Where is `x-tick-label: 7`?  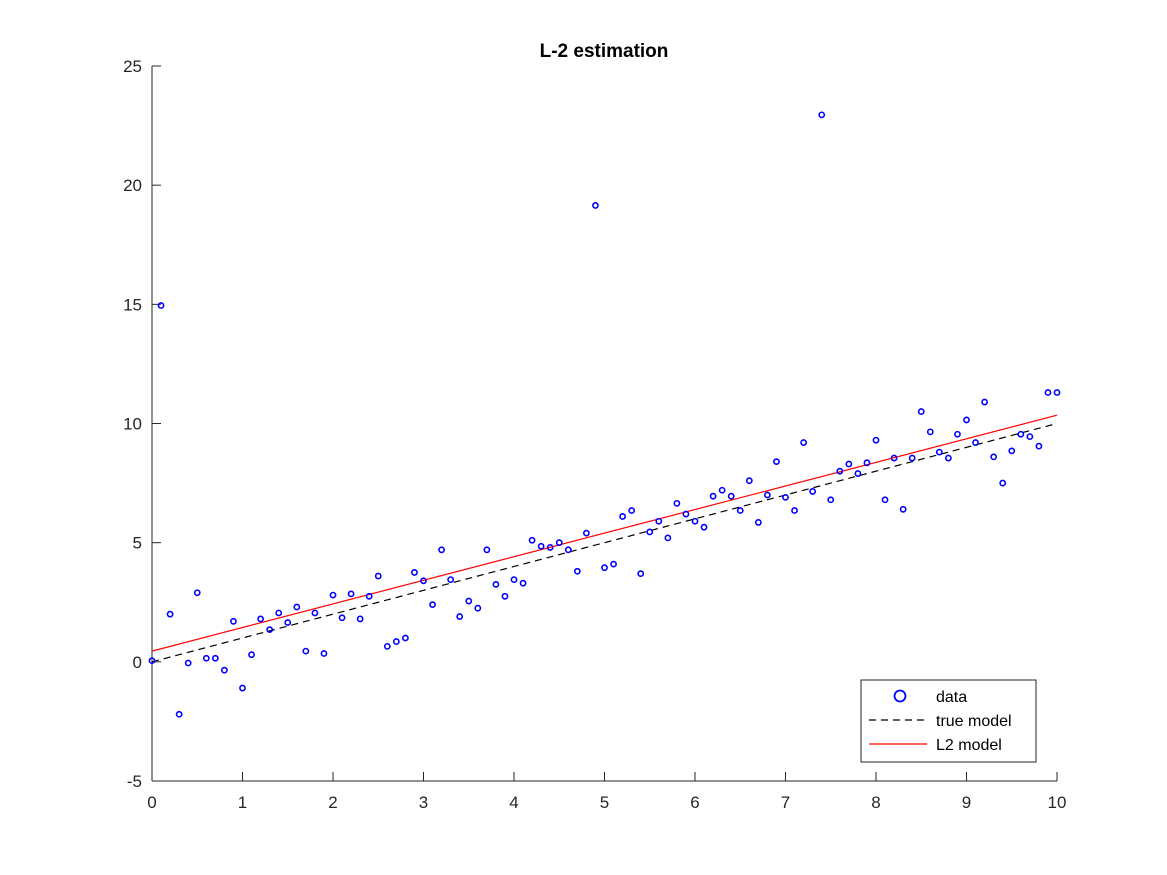
x-tick-label: 7 is located at coordinates (785, 802).